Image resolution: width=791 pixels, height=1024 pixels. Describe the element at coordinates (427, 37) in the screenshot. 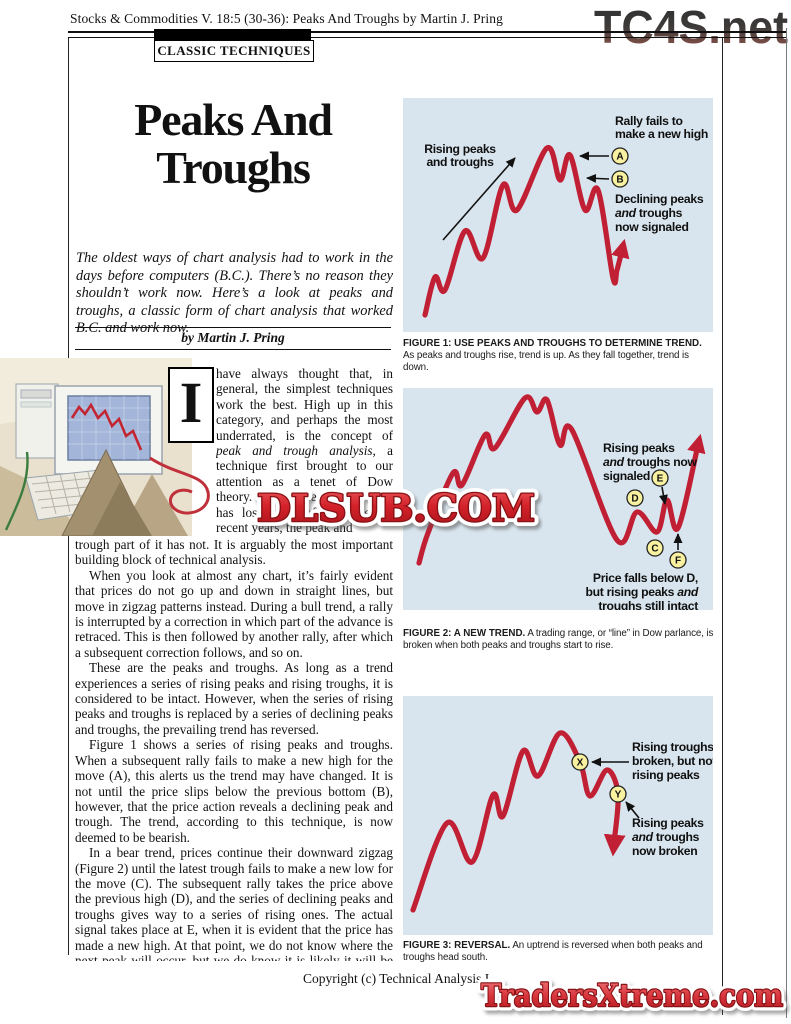

I see `header-rule-bottom` at that location.